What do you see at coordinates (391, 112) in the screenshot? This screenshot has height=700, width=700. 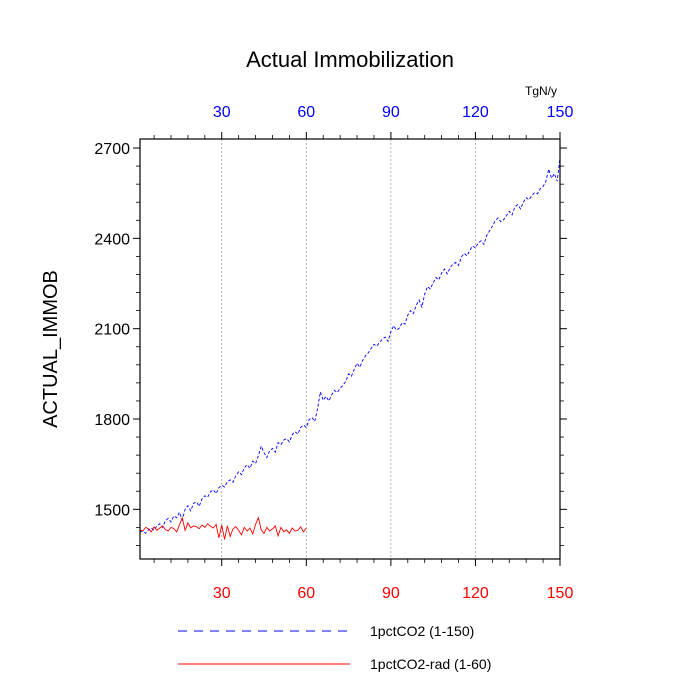 I see `x-top-tick-label: 90` at bounding box center [391, 112].